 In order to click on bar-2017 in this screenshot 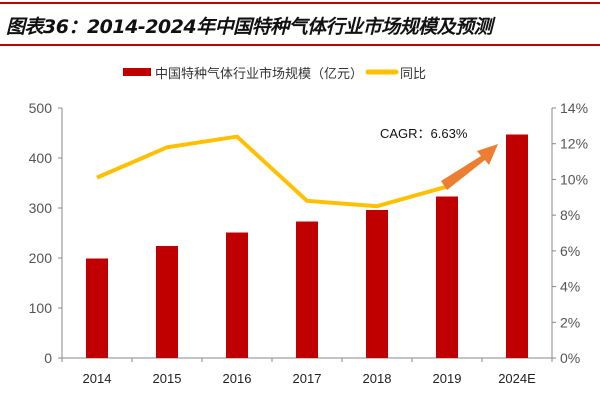, I will do `click(307, 289)`.